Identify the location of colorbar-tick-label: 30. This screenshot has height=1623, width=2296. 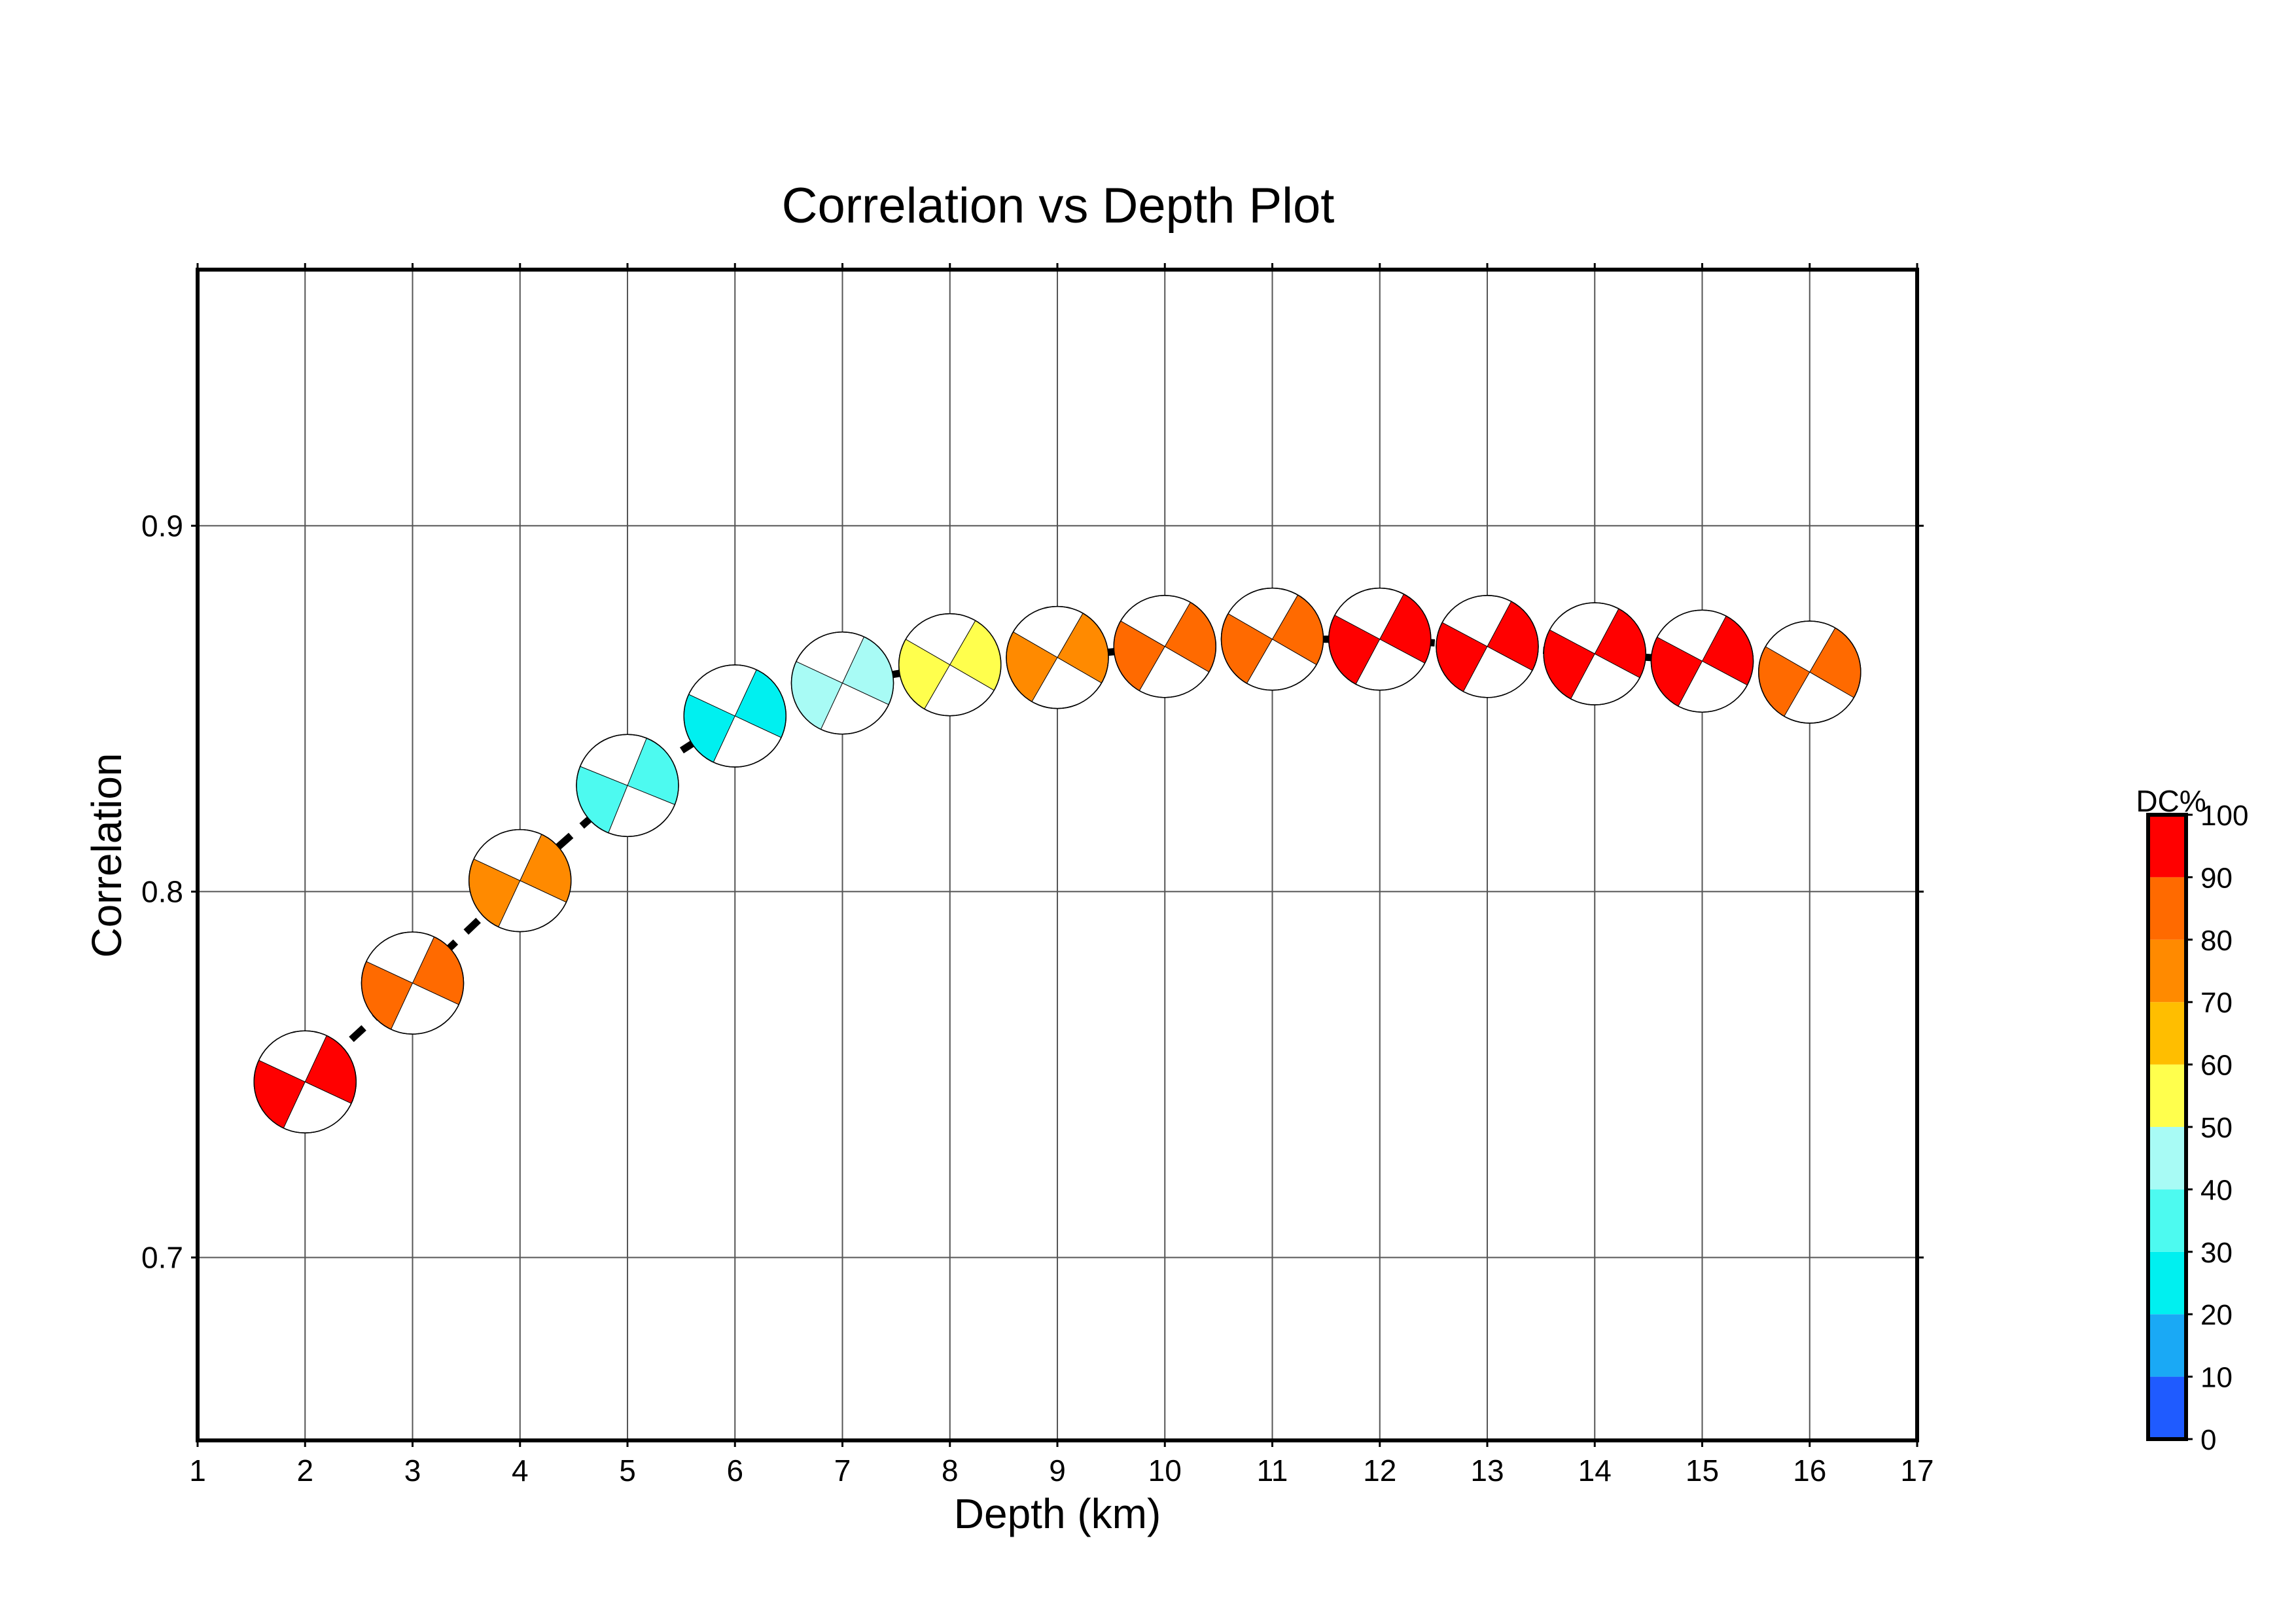
(2216, 1253).